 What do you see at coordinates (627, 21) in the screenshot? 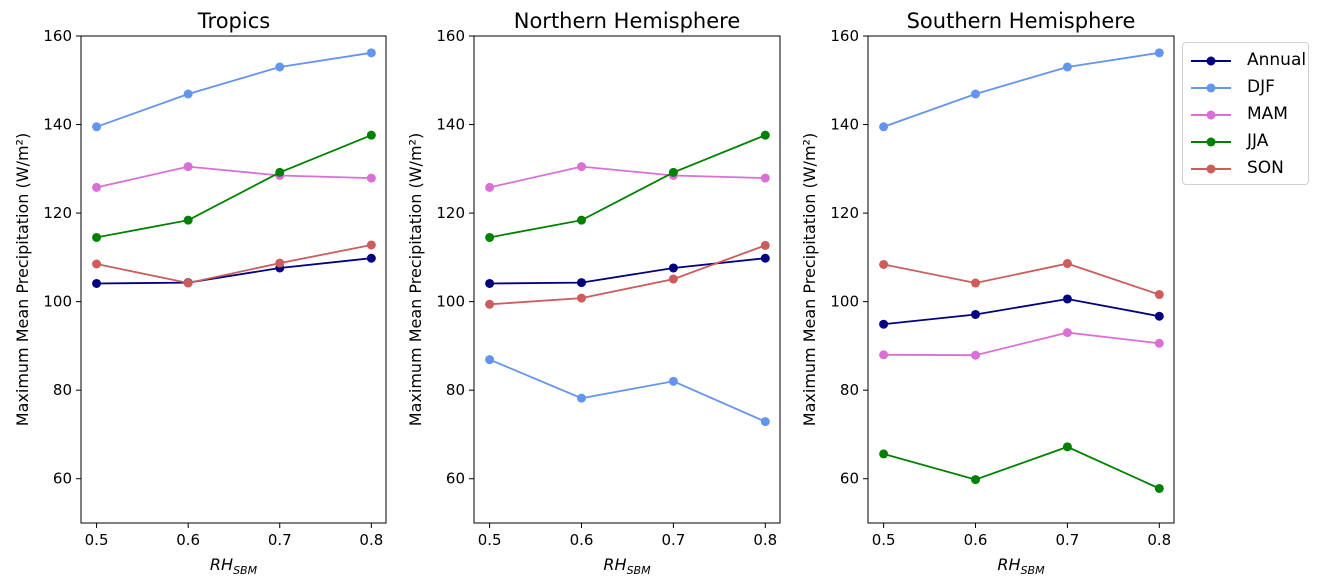
I see `panel-title: Northern Hemisphere` at bounding box center [627, 21].